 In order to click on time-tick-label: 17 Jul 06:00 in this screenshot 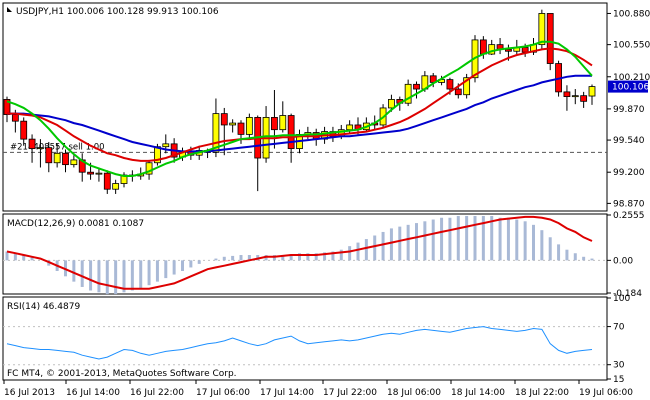, I will do `click(223, 393)`.